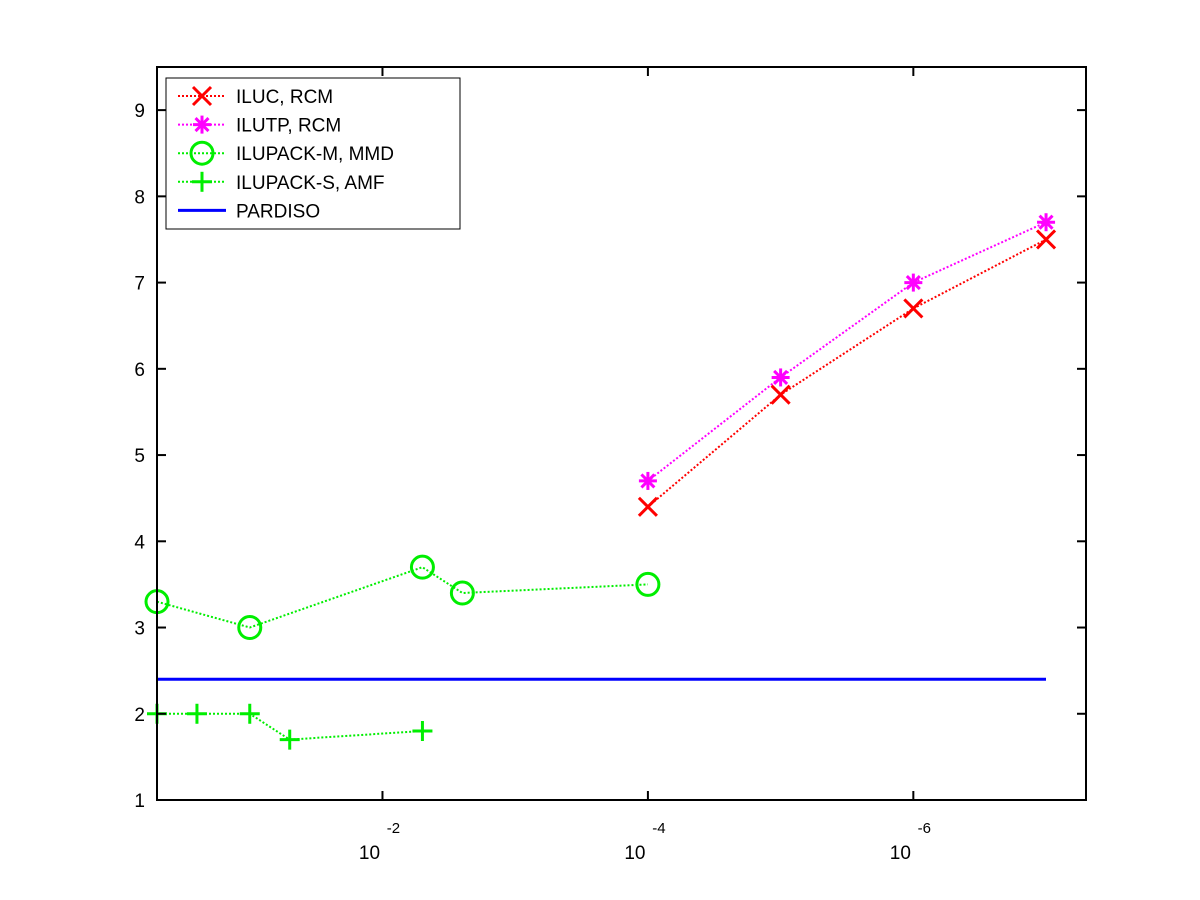 Image resolution: width=1200 pixels, height=900 pixels. Describe the element at coordinates (288, 126) in the screenshot. I see `legend-label: ILUTP, RCM` at that location.